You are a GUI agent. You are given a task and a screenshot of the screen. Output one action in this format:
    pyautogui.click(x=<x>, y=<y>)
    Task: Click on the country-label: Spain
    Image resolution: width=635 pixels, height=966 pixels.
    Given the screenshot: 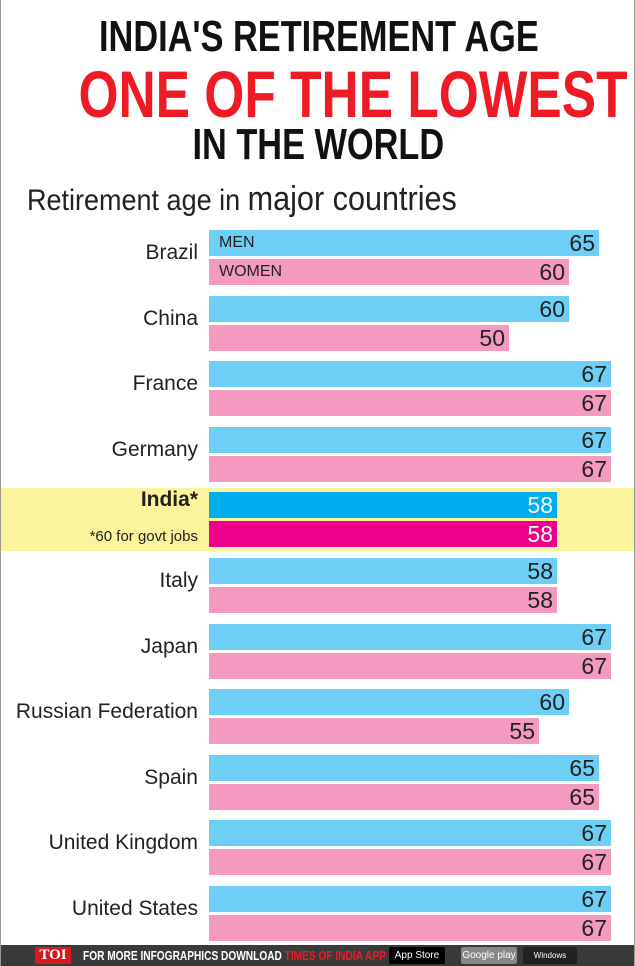 What is the action you would take?
    pyautogui.click(x=171, y=777)
    